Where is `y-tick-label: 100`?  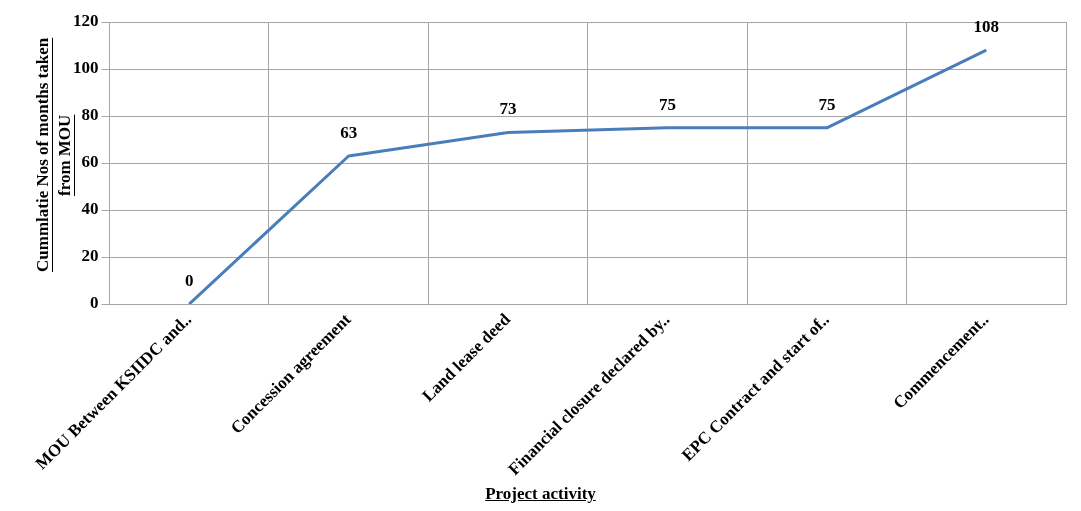
y-tick-label: 100 is located at coordinates (86, 68).